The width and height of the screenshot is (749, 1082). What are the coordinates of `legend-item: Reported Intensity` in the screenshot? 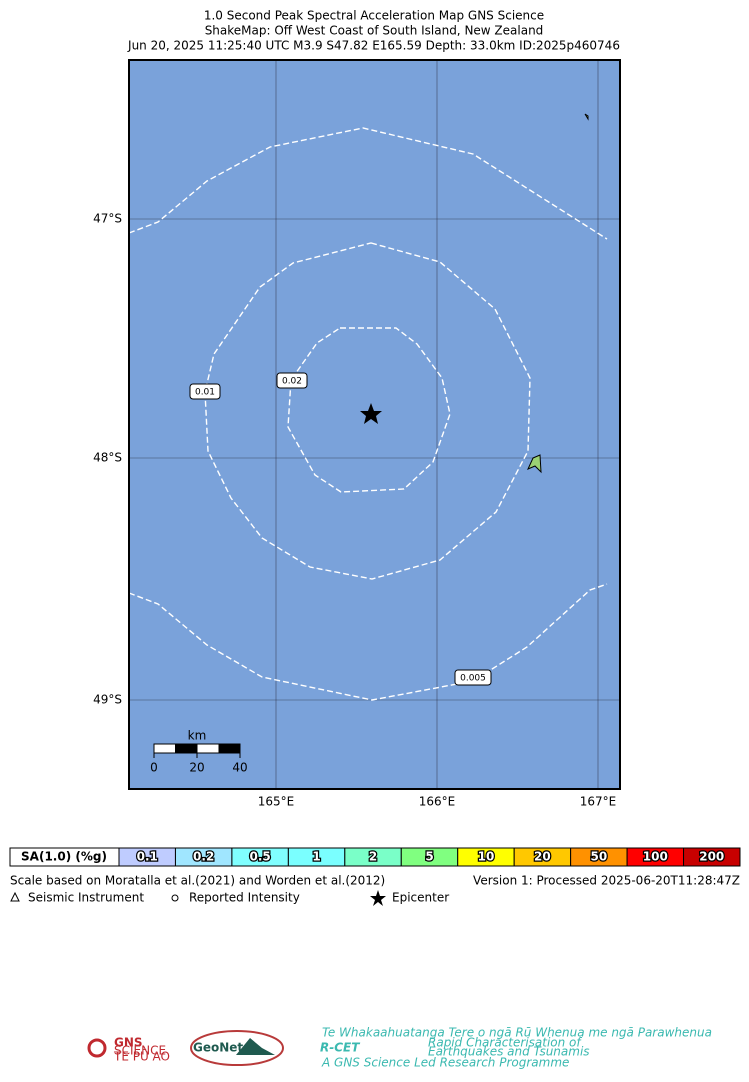 It's located at (244, 898).